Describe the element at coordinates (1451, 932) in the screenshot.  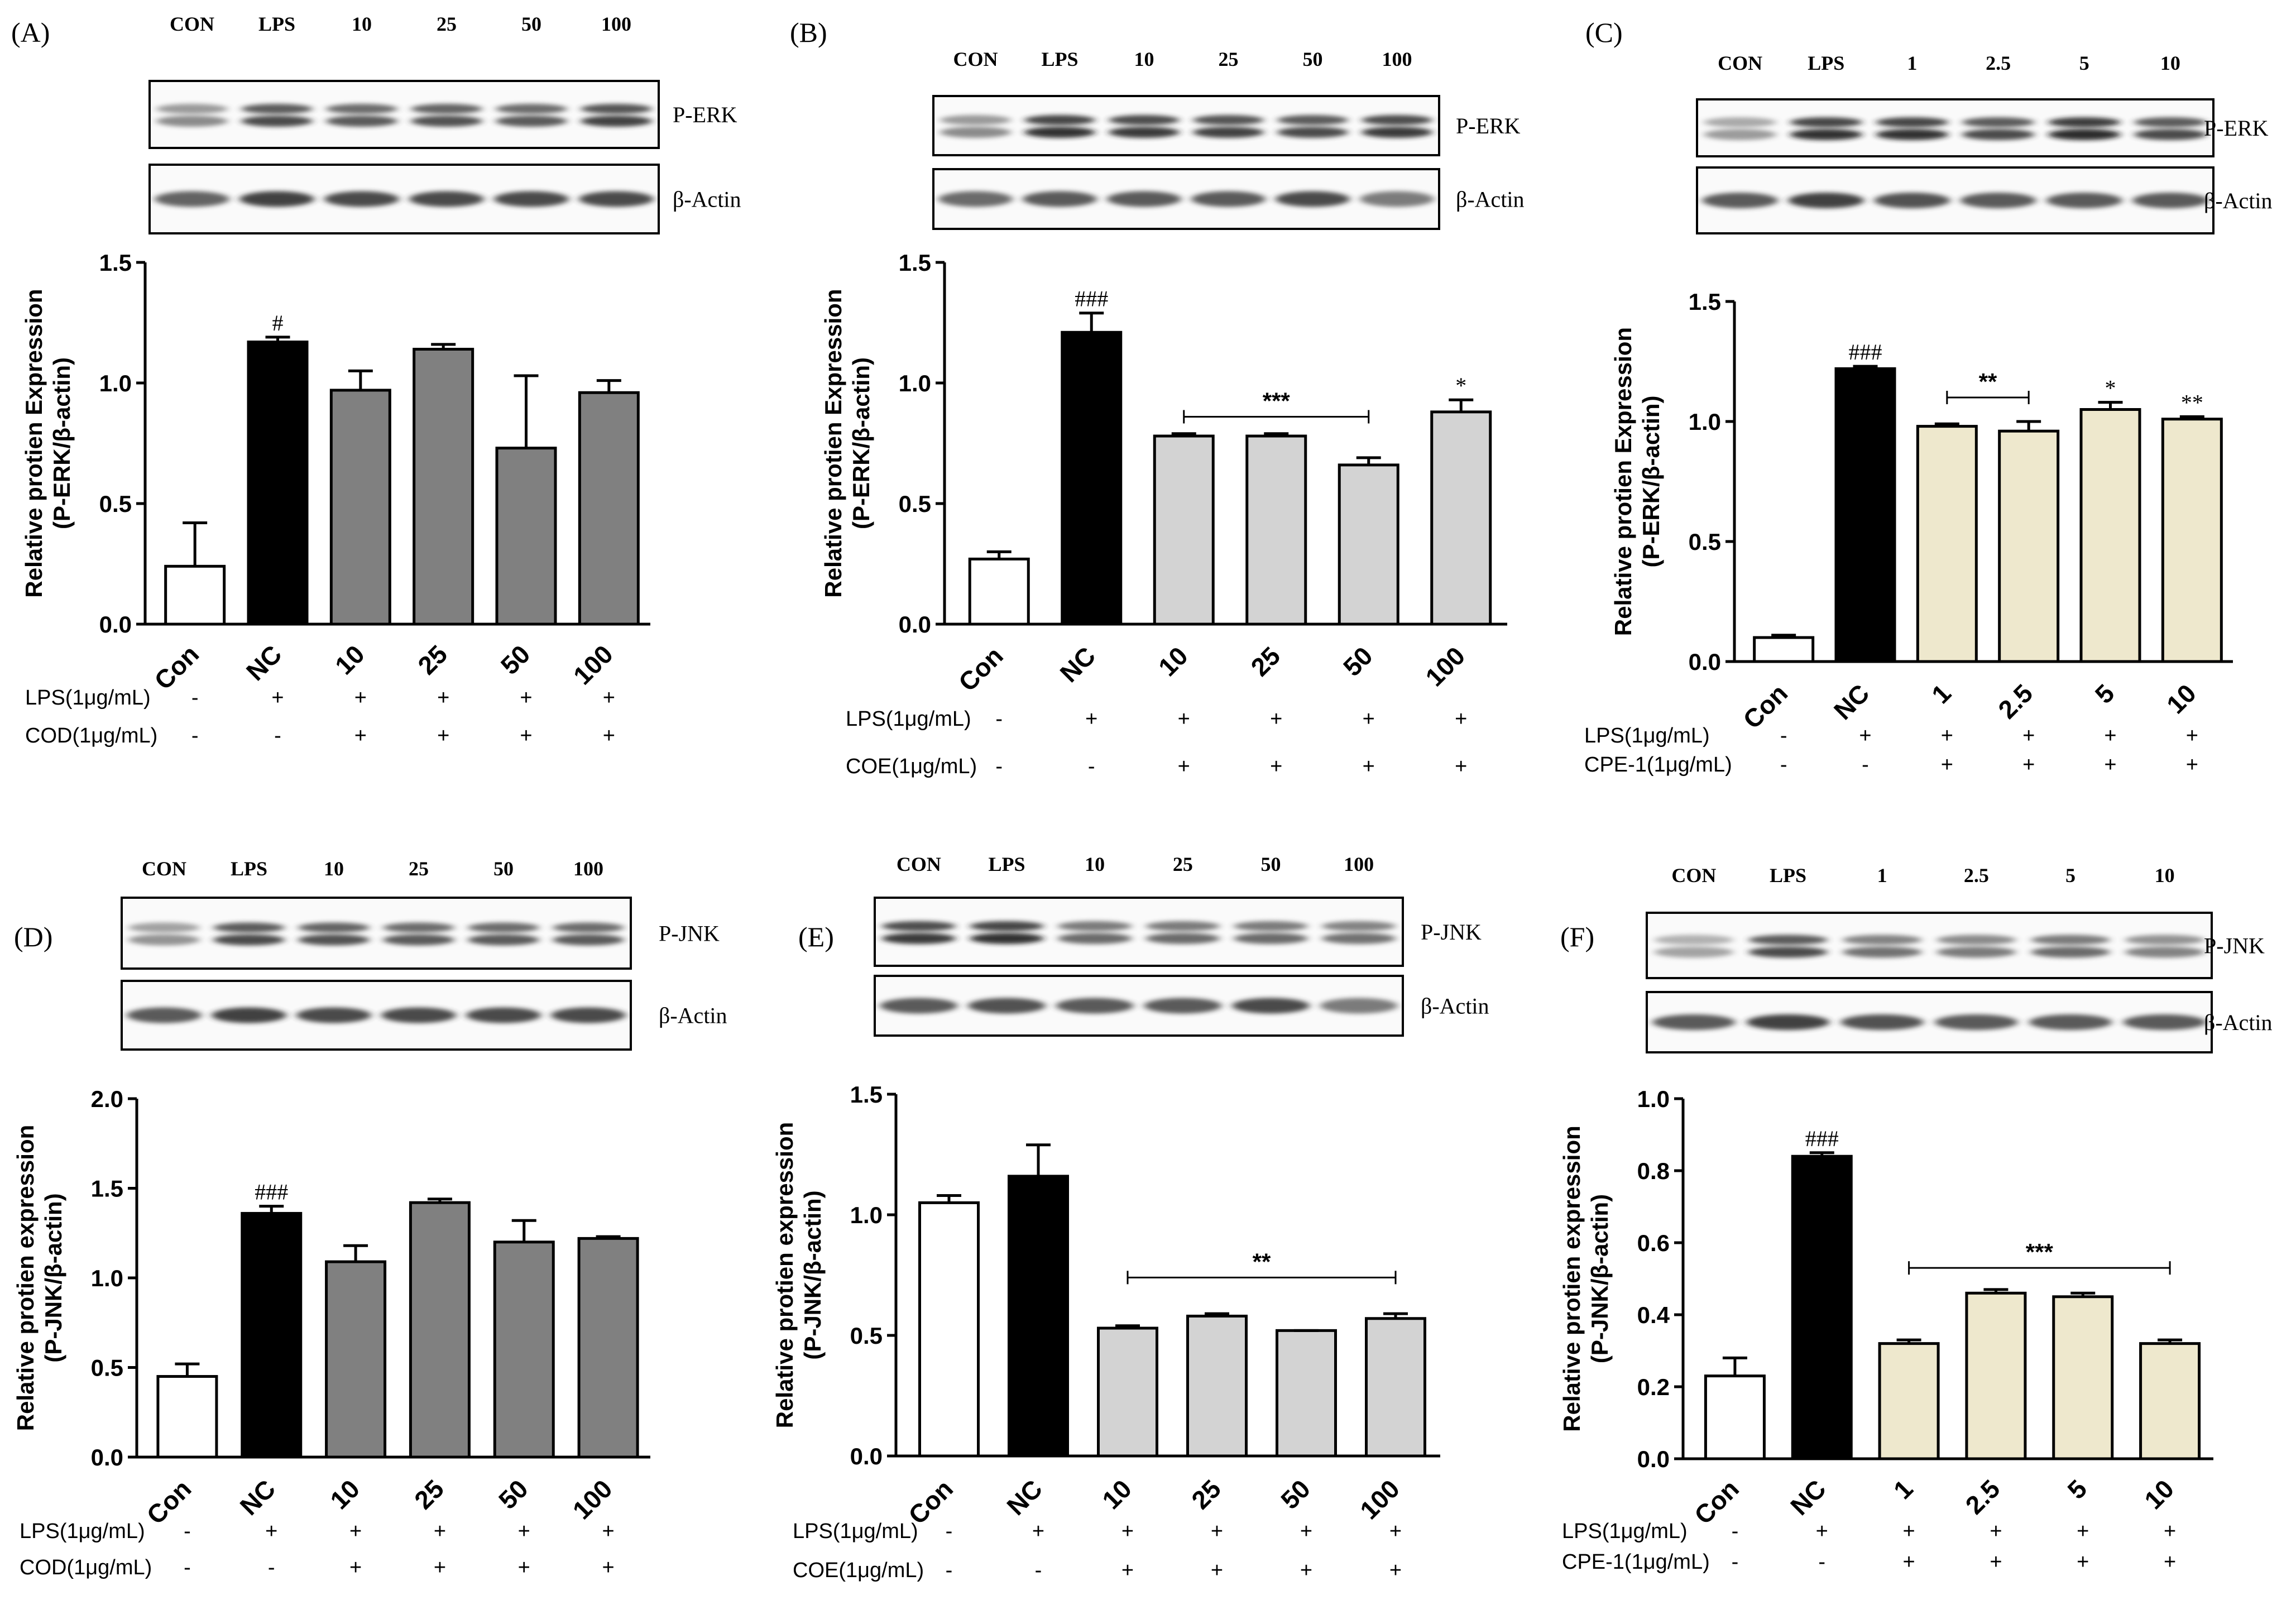
I see `blot-target-label: P-JNK` at that location.